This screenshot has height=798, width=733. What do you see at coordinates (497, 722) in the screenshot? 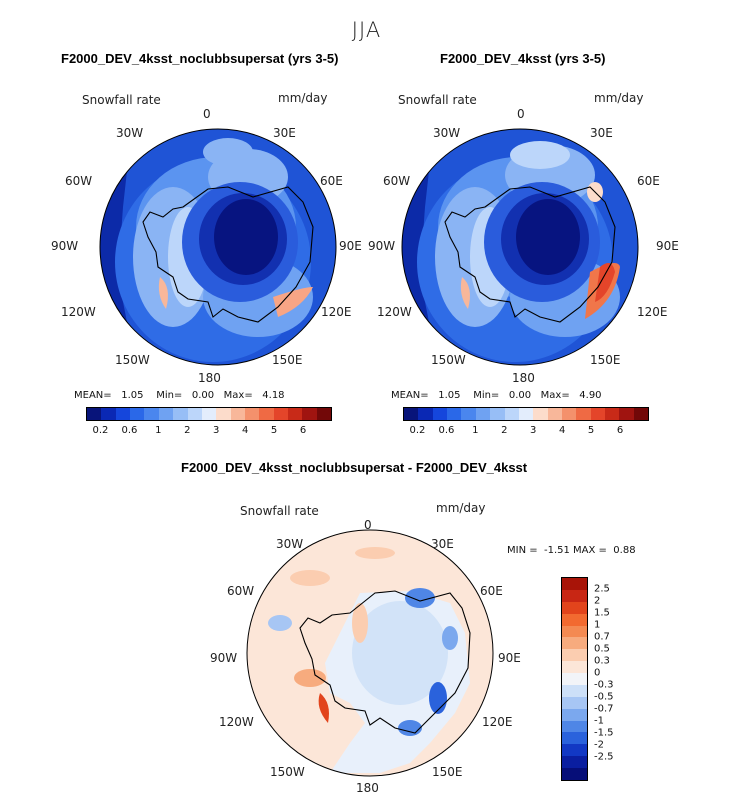
I see `lon-label-diff-120e: 120E` at bounding box center [497, 722].